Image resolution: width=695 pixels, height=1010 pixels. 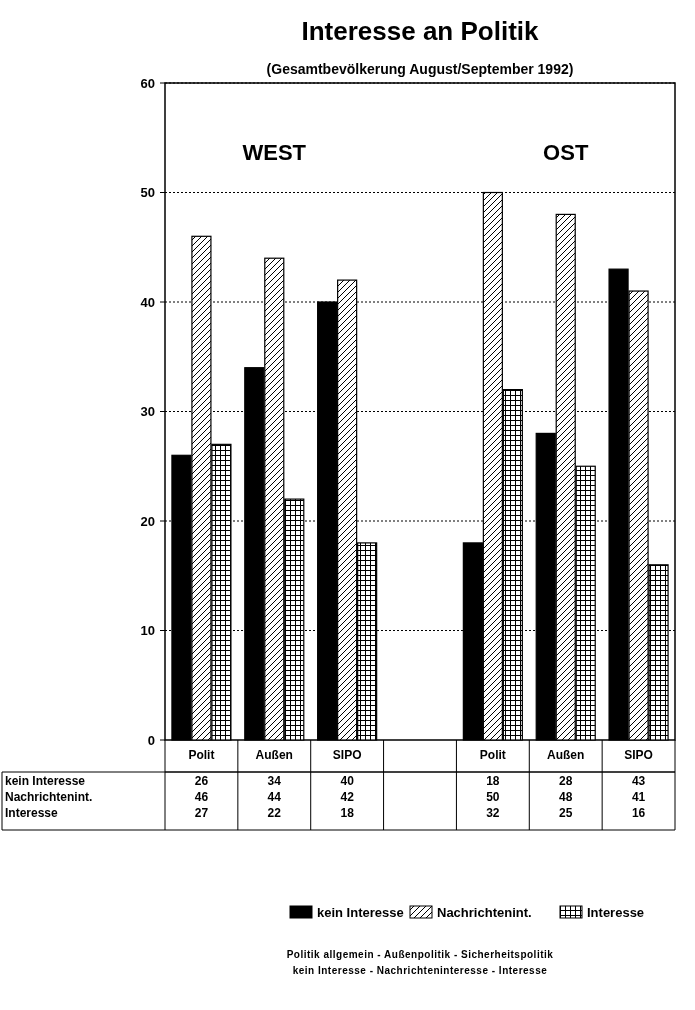 What do you see at coordinates (274, 781) in the screenshot?
I see `data-label: 34` at bounding box center [274, 781].